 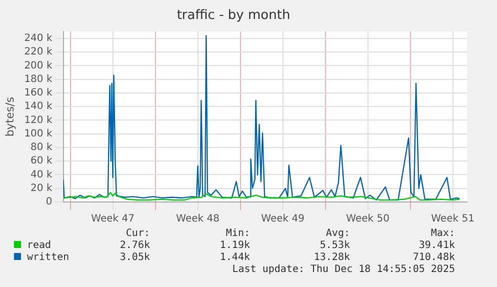 What do you see at coordinates (135, 257) in the screenshot?
I see `text: 3.05k` at bounding box center [135, 257].